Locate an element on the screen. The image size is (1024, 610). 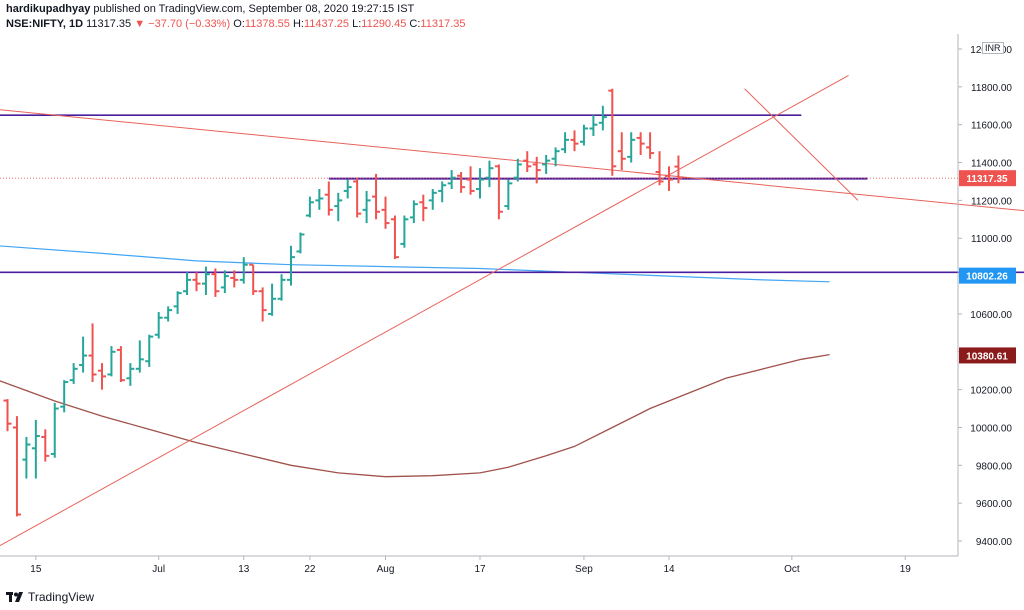
y-tick-label: 11800.00 is located at coordinates (991, 88).